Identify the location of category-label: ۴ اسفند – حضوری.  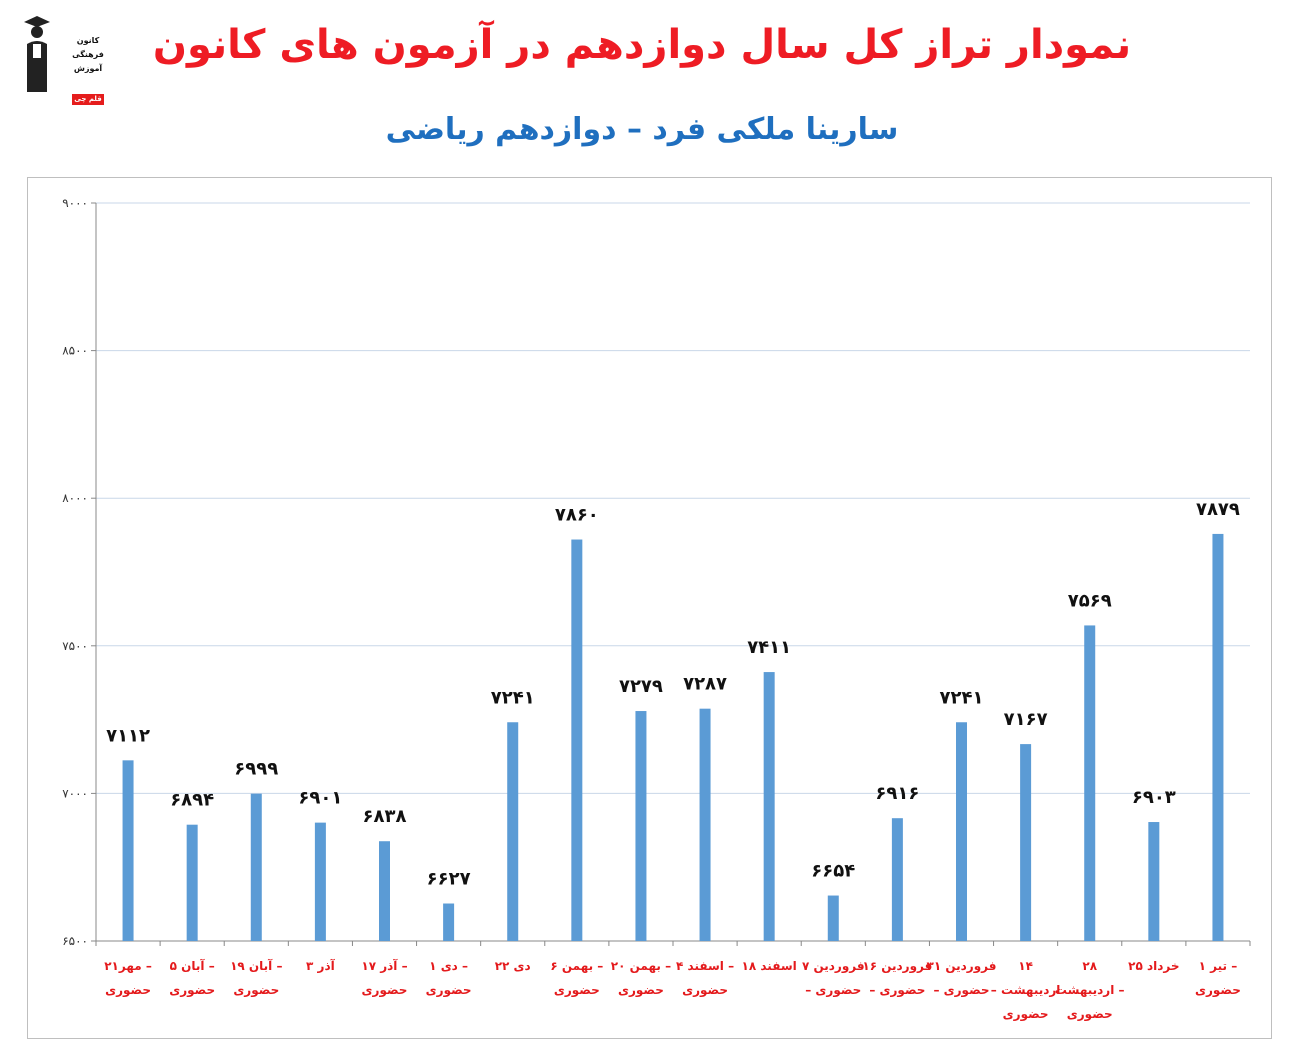
(705, 978).